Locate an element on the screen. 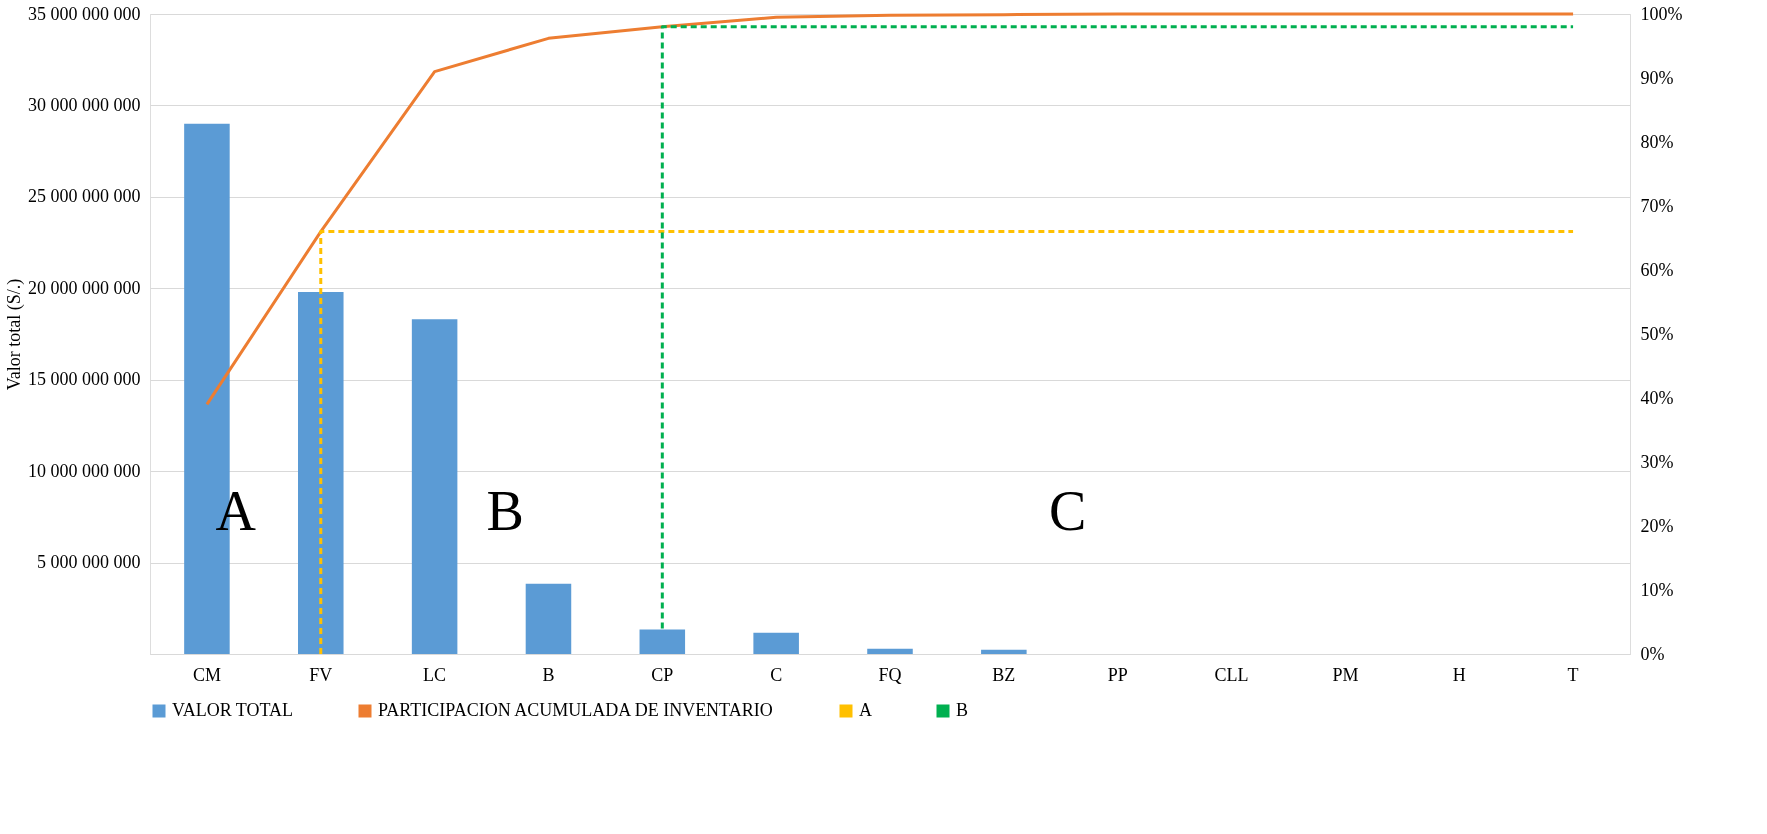 The image size is (1767, 834). x-tick-label: H is located at coordinates (1459, 674).